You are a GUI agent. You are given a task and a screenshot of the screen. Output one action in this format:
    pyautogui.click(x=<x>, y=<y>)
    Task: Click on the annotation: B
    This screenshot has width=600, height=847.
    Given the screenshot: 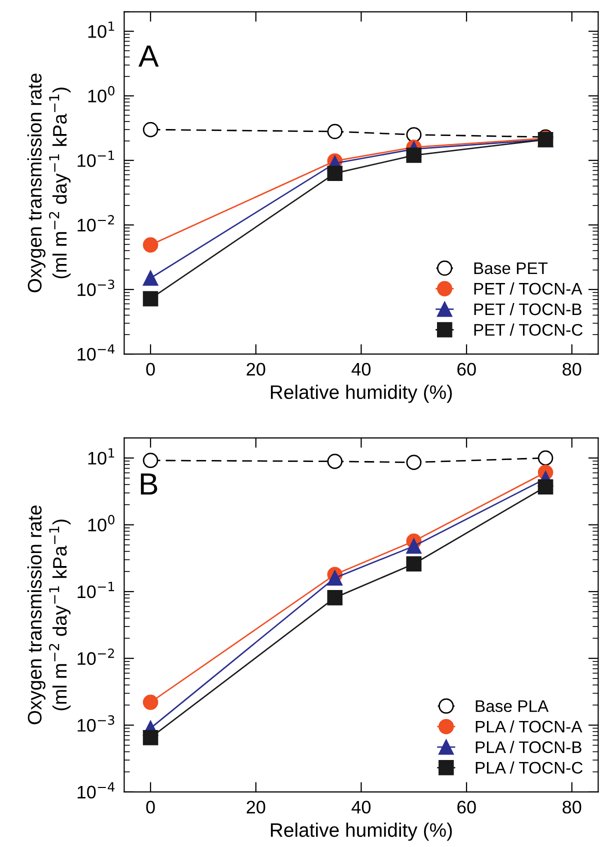 What is the action you would take?
    pyautogui.click(x=149, y=484)
    